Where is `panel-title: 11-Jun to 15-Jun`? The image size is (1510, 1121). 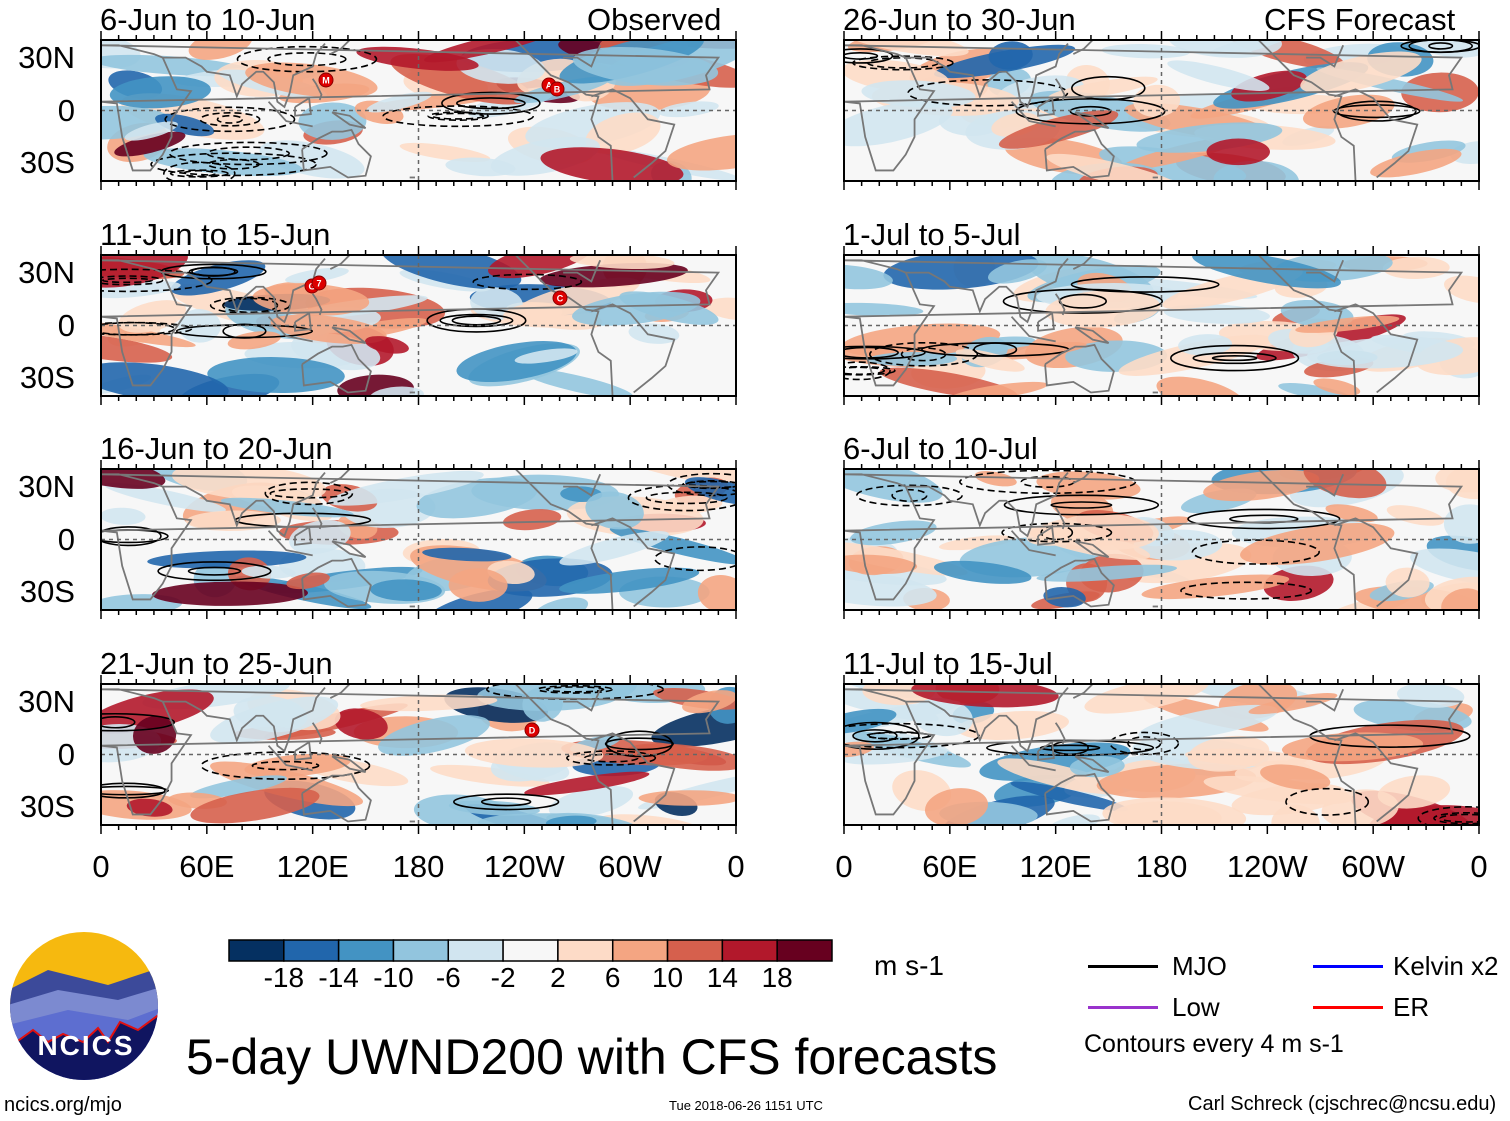 panel-title: 11-Jun to 15-Jun is located at coordinates (215, 234).